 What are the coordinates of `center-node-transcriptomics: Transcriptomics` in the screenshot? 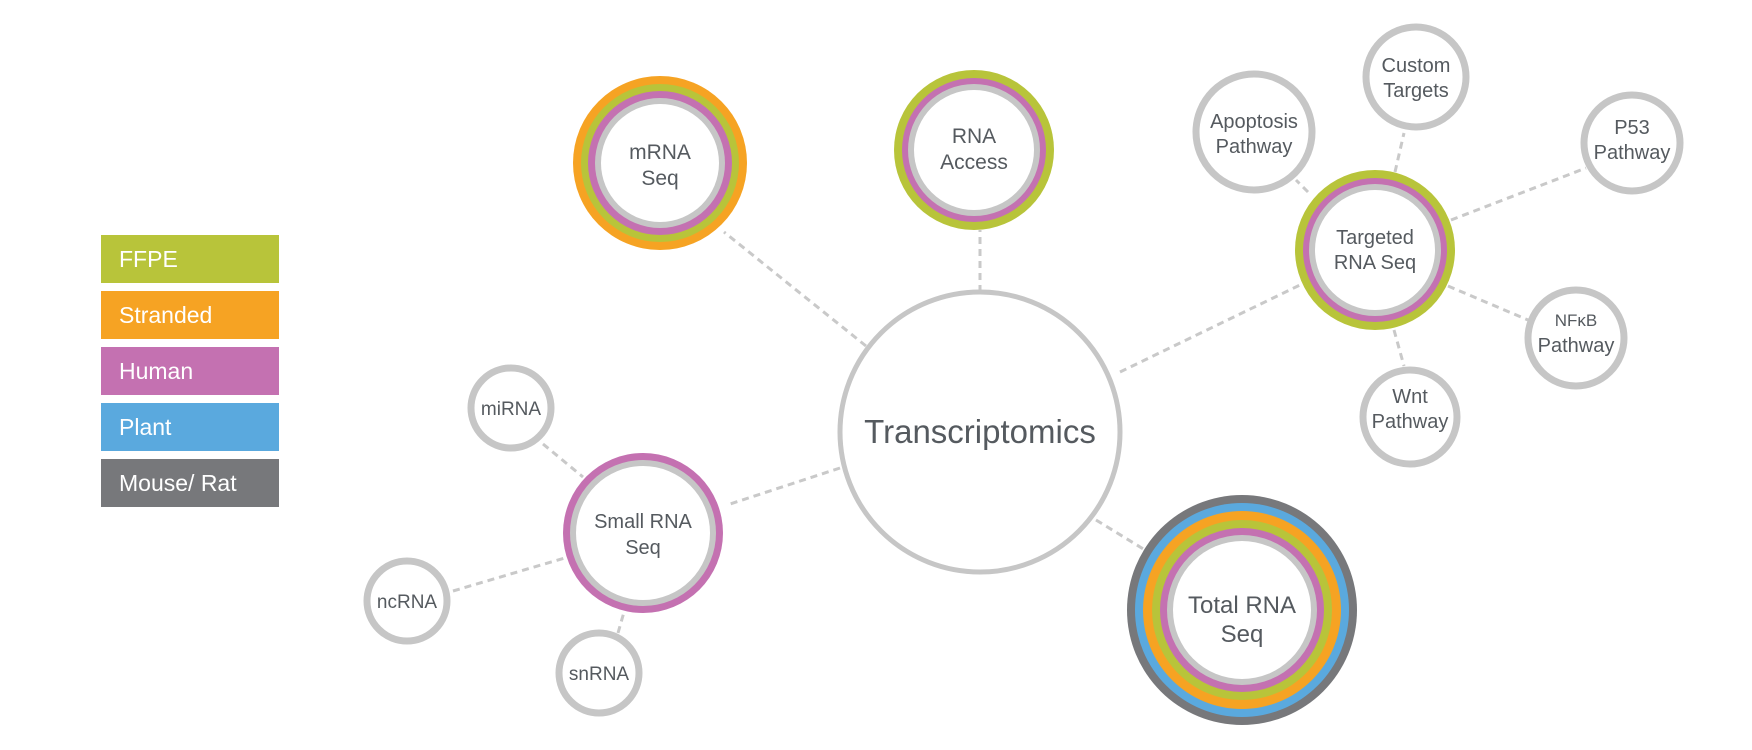 It's located at (980, 432).